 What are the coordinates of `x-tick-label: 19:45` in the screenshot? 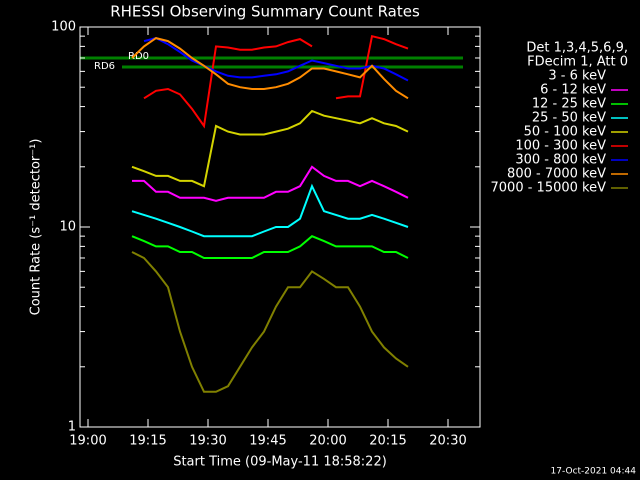 It's located at (267, 441).